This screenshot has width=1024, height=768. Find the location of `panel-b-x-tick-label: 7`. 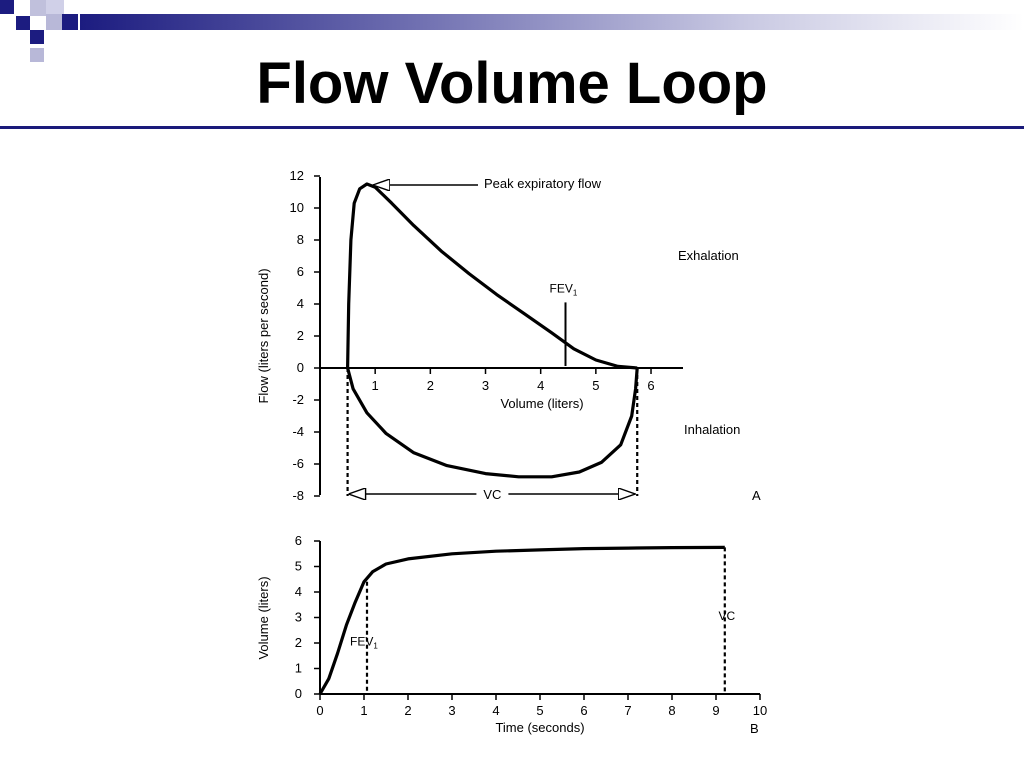

panel-b-x-tick-label: 7 is located at coordinates (627, 710).